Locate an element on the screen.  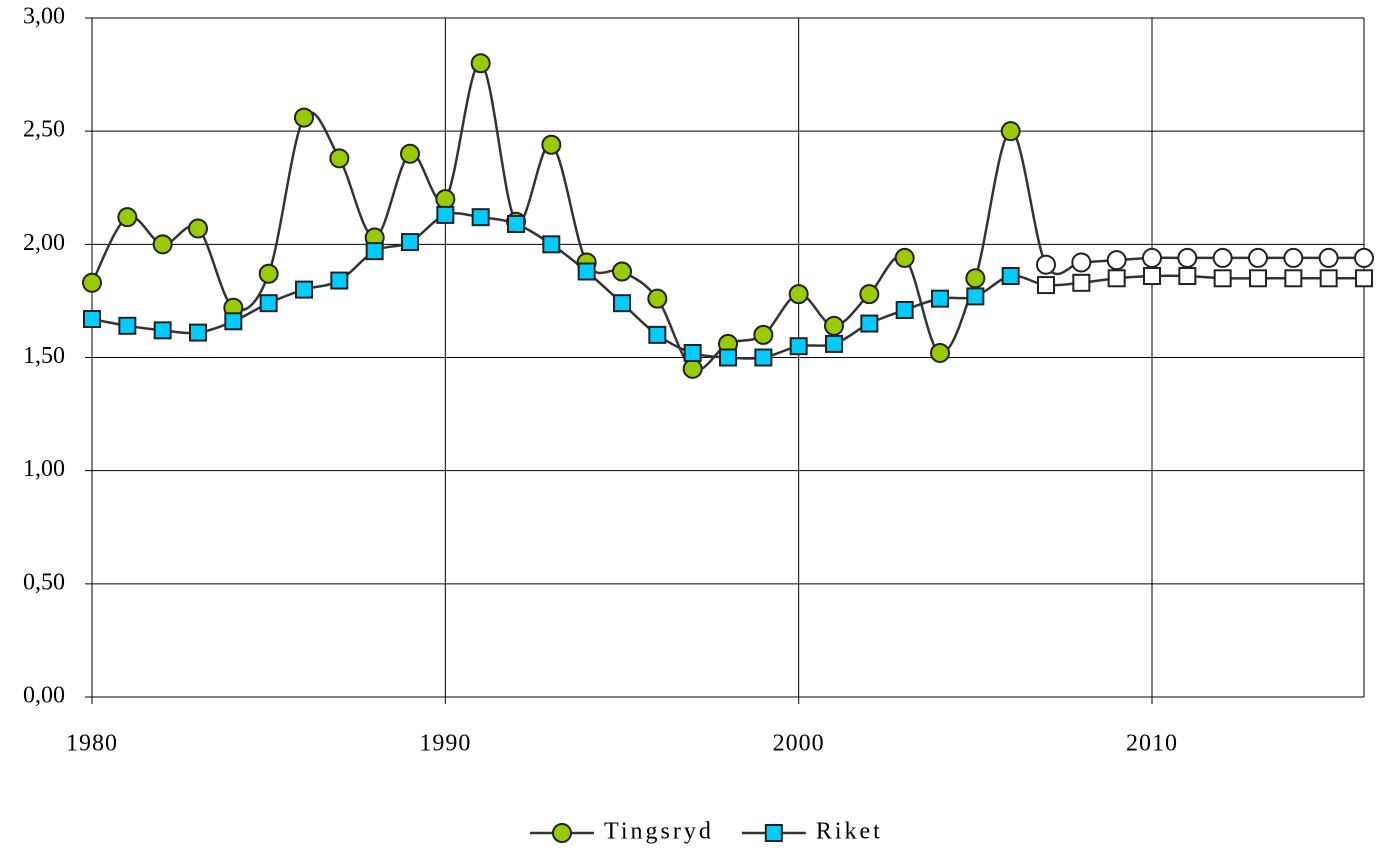
x-tick-label: 2010 is located at coordinates (1152, 744).